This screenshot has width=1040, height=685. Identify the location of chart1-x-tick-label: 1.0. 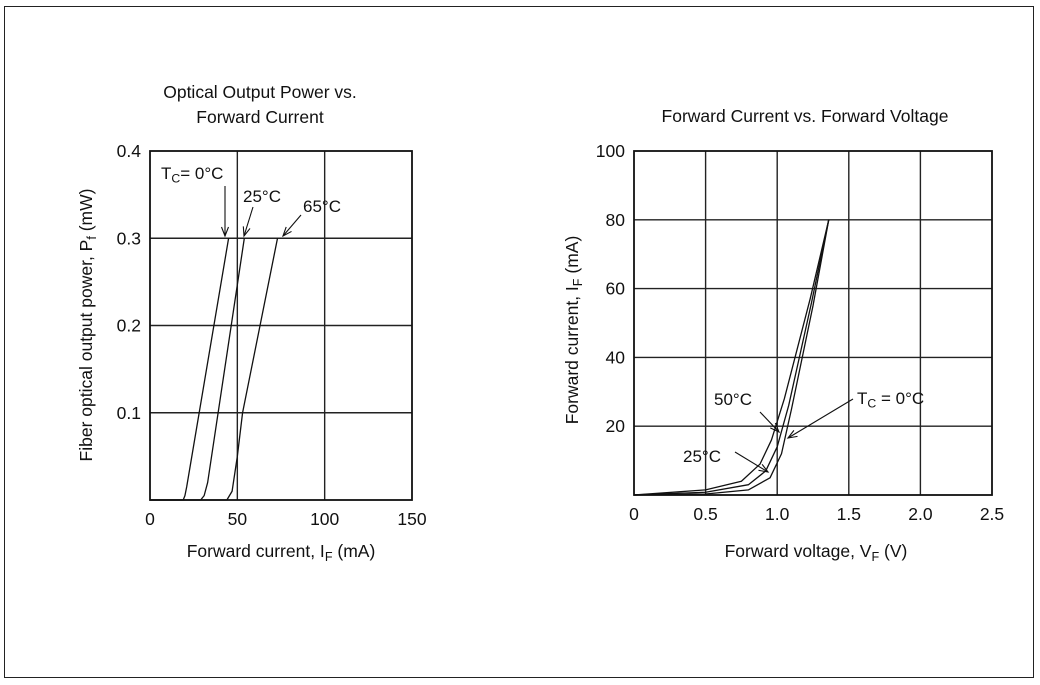
(777, 514).